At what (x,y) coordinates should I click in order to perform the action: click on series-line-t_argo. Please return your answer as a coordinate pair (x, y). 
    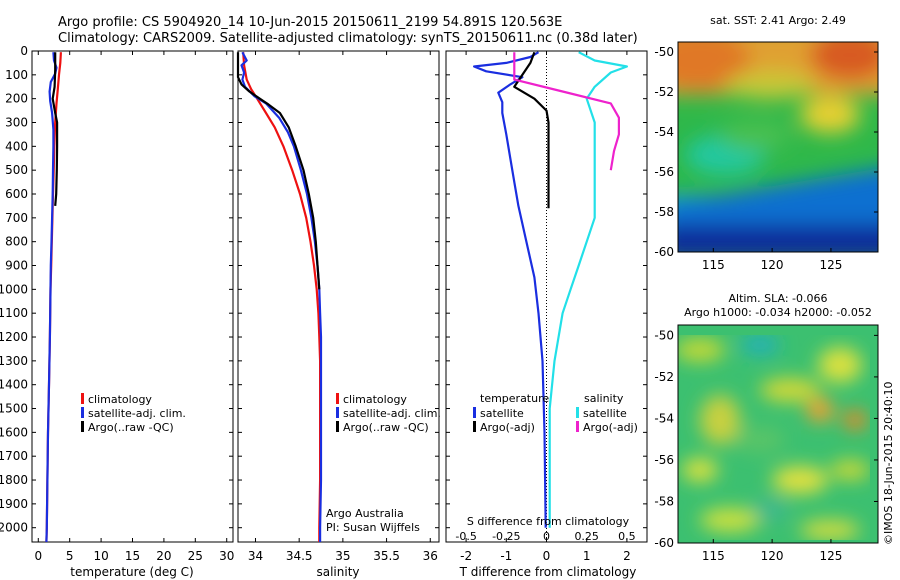
    Looking at the image, I should click on (531, 130).